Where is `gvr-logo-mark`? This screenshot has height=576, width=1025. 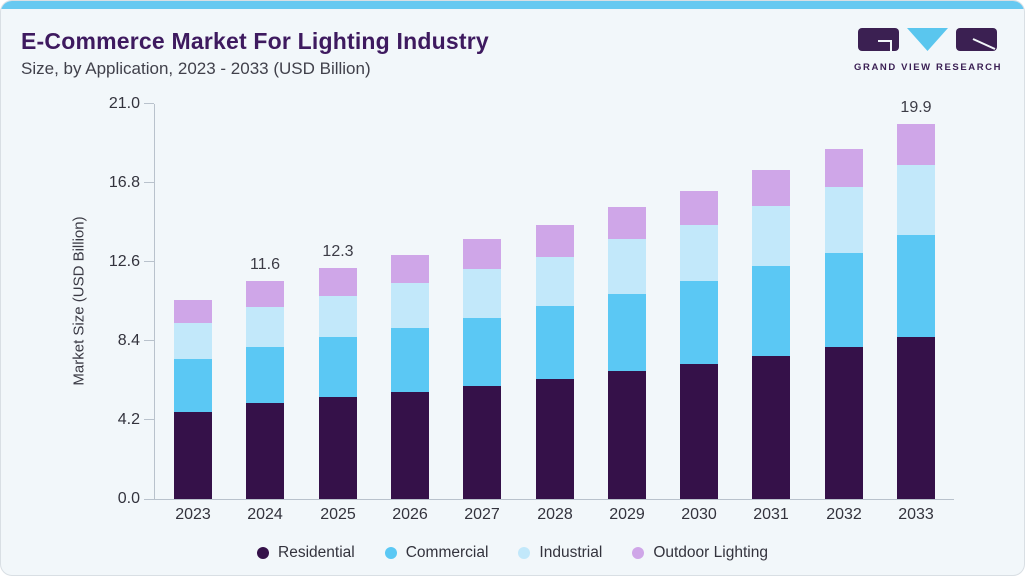
gvr-logo-mark is located at coordinates (927, 39).